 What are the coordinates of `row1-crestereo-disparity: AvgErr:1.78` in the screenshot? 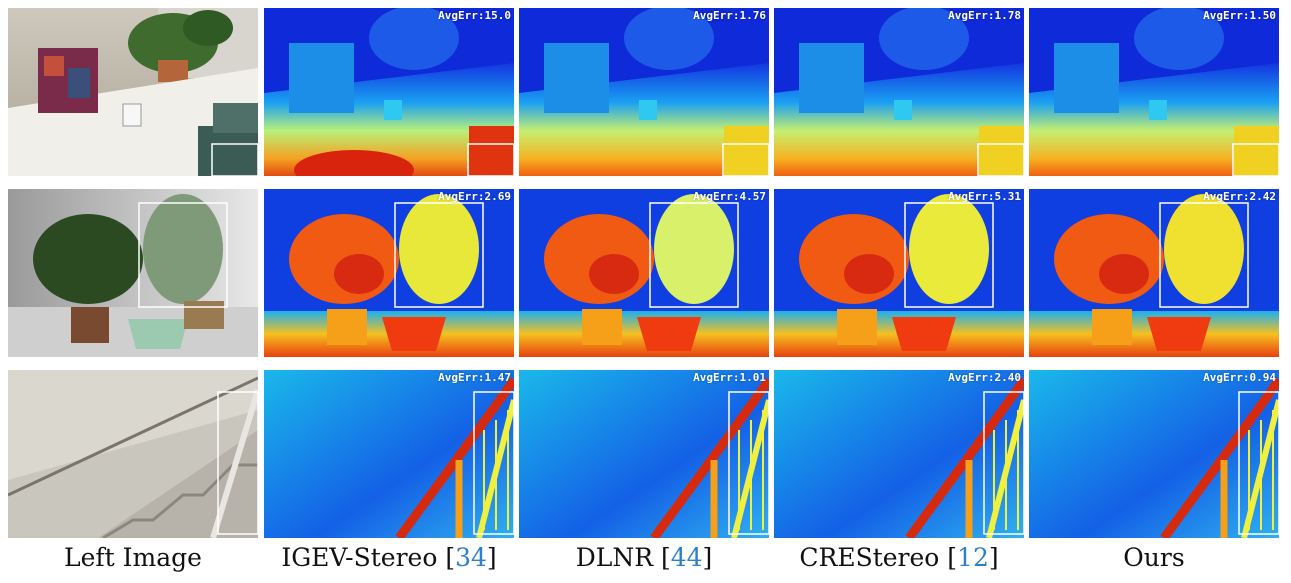 It's located at (899, 92).